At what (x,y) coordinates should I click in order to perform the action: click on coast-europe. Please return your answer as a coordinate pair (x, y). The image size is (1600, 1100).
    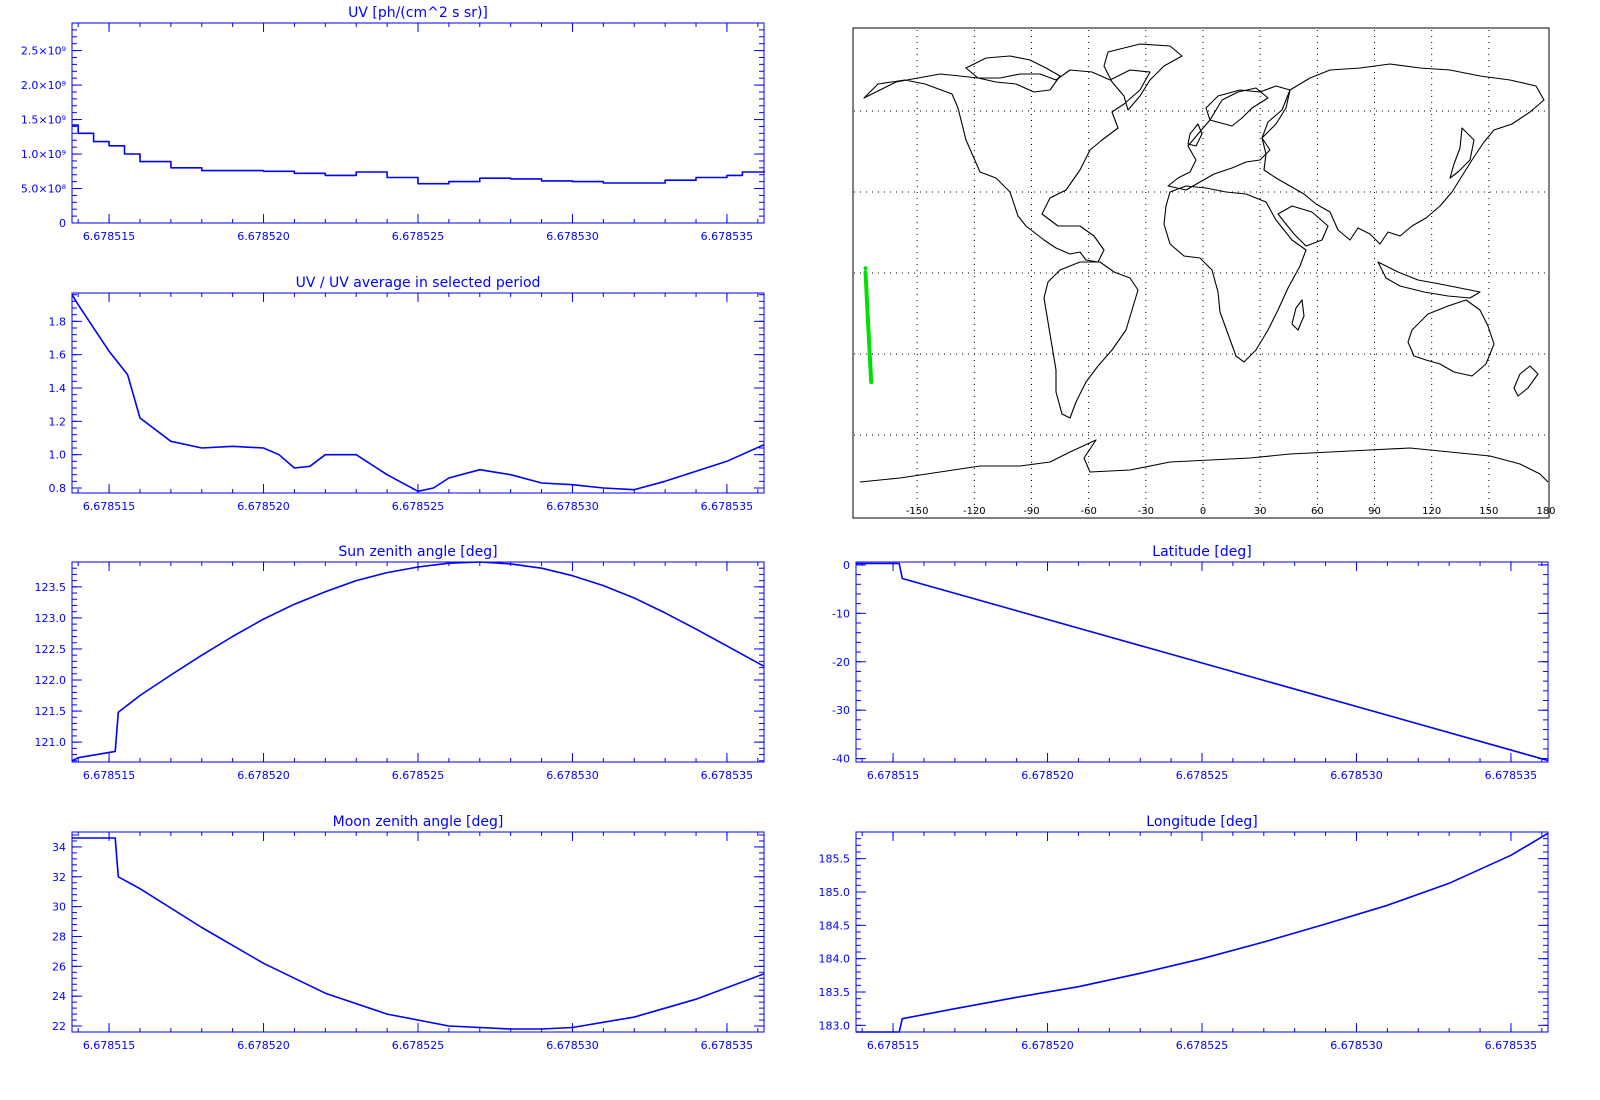
    Looking at the image, I should click on (1229, 138).